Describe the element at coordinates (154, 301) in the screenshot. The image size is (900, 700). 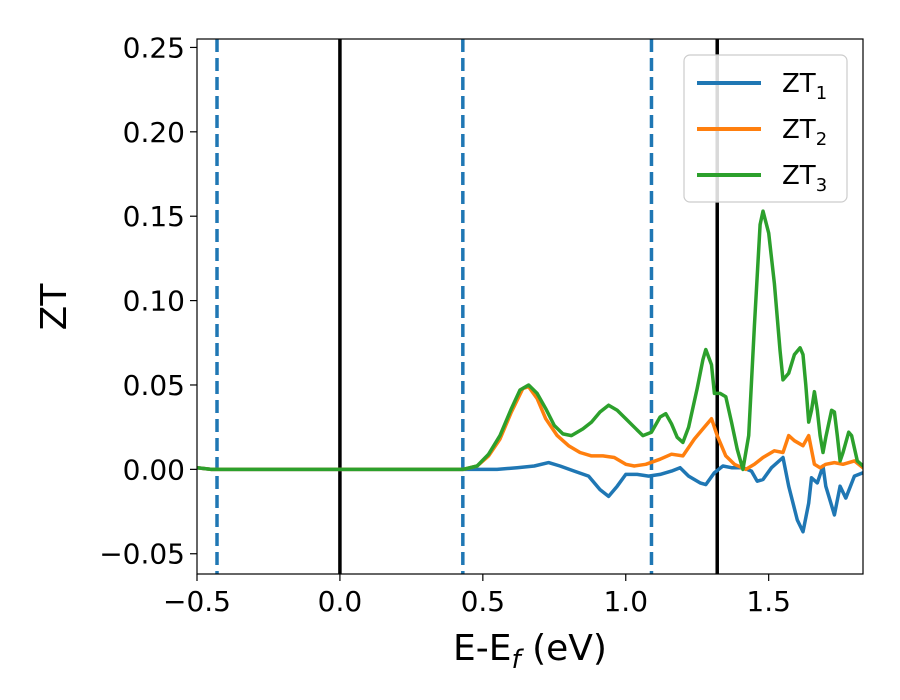
I see `y-tick-label: 0.10` at that location.